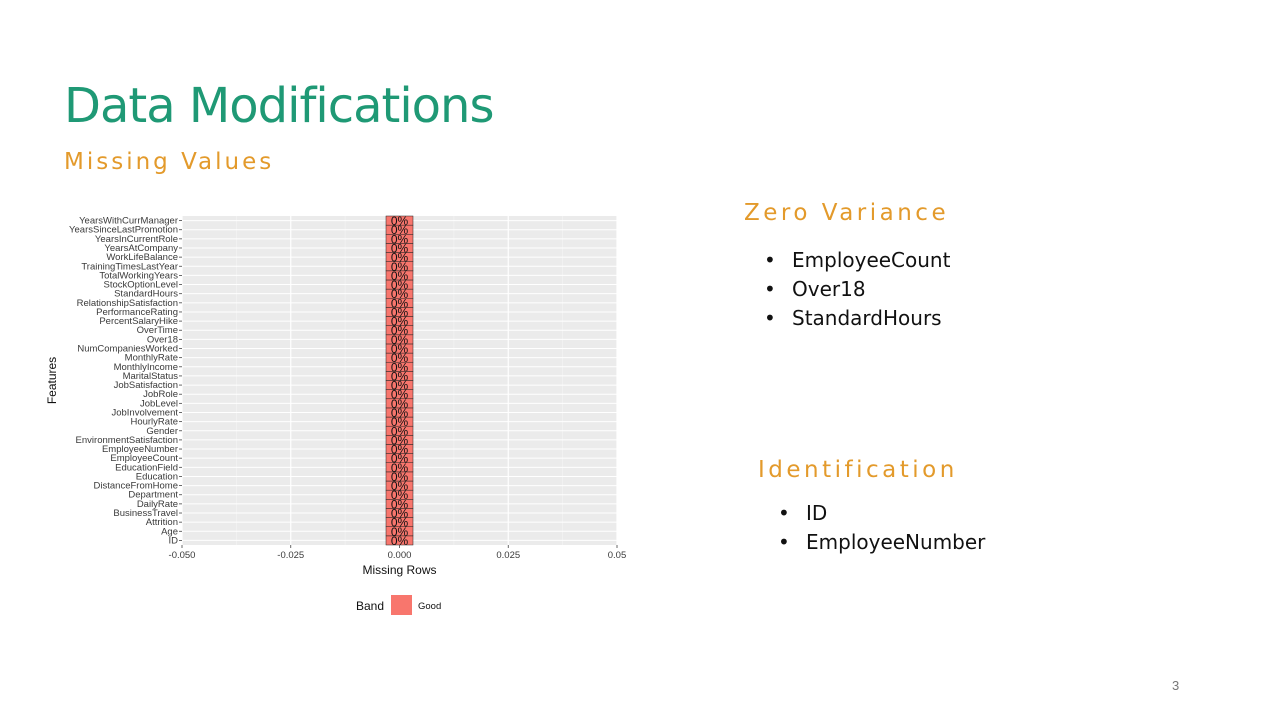 The height and width of the screenshot is (720, 1280). I want to click on y-tick-label: ID, so click(174, 540).